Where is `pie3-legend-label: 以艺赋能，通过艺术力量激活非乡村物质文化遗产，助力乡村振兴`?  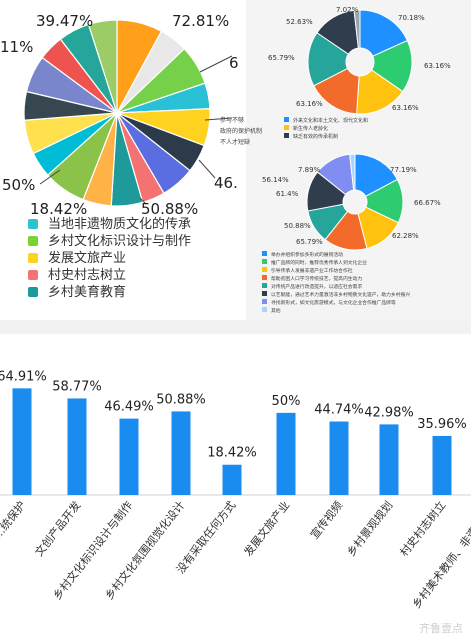 pie3-legend-label: 以艺赋能，通过艺术力量激活非乡村物质文化遗产，助力乡村振兴 is located at coordinates (340, 294).